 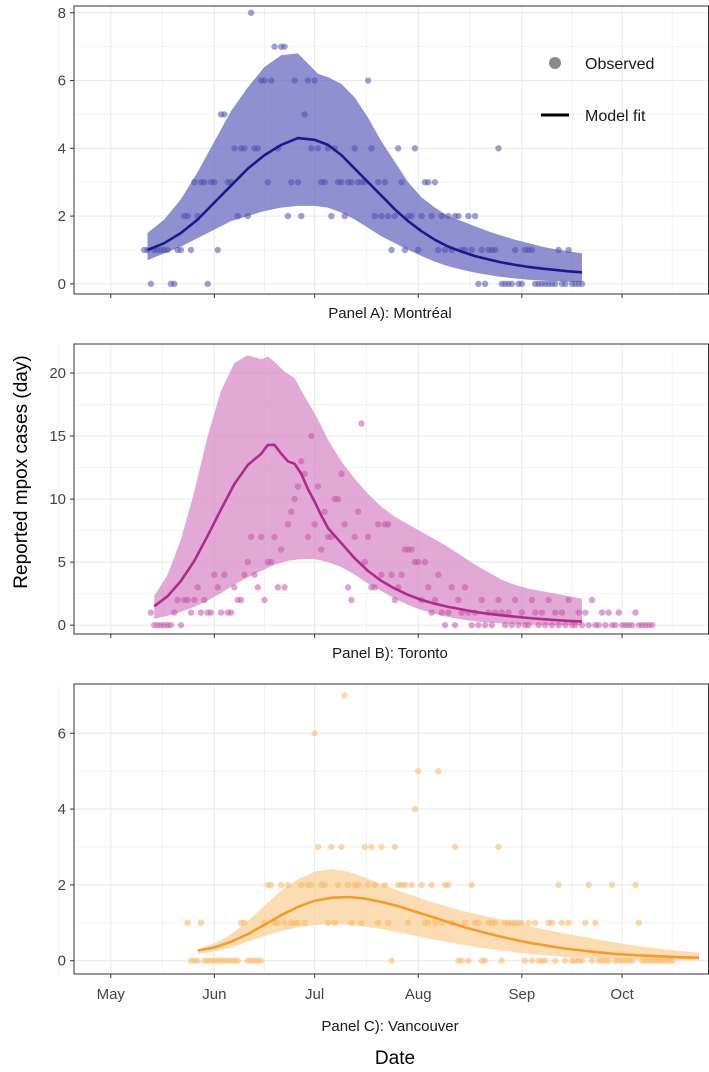 What do you see at coordinates (21, 471) in the screenshot?
I see `y-axis-title: Reported mpox cases (day)` at bounding box center [21, 471].